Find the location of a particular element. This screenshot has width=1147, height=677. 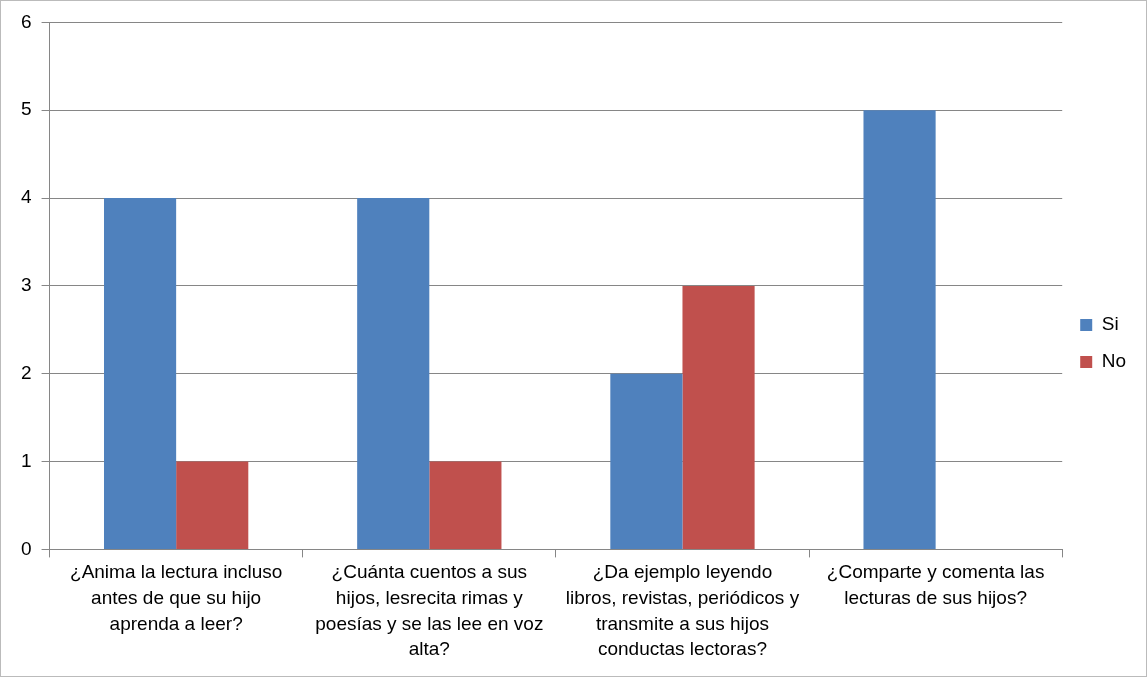

x-tick-label: ¿Da ejemplo leyendo libros, revistas, periódicos y transmite a sus hijos conductas lectoras? is located at coordinates (682, 610).